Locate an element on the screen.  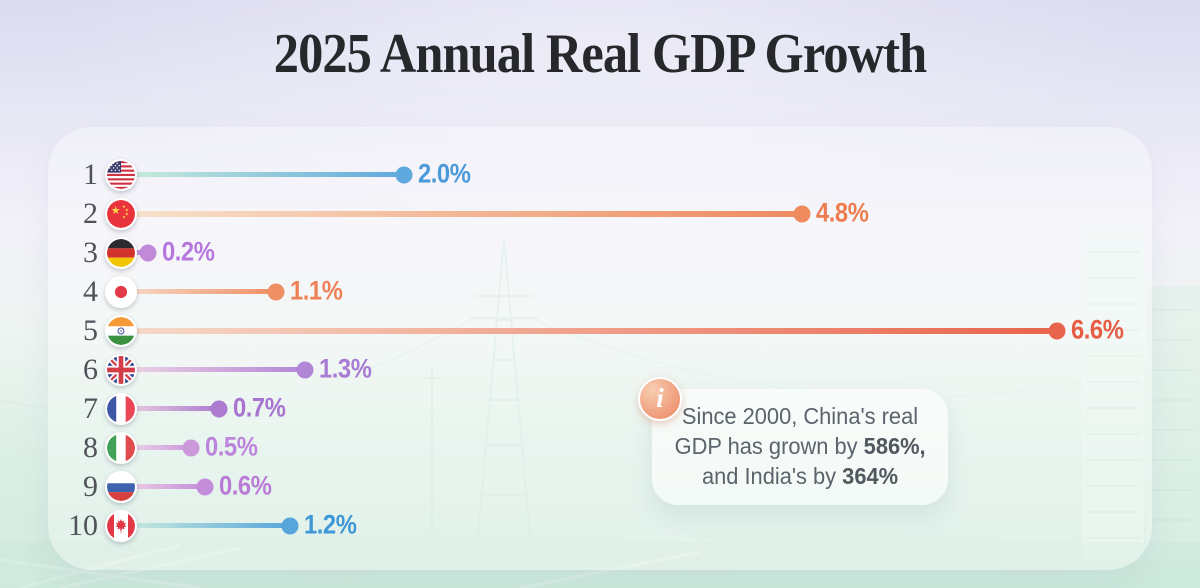
gdp-row: 4 1.1% is located at coordinates (601, 291).